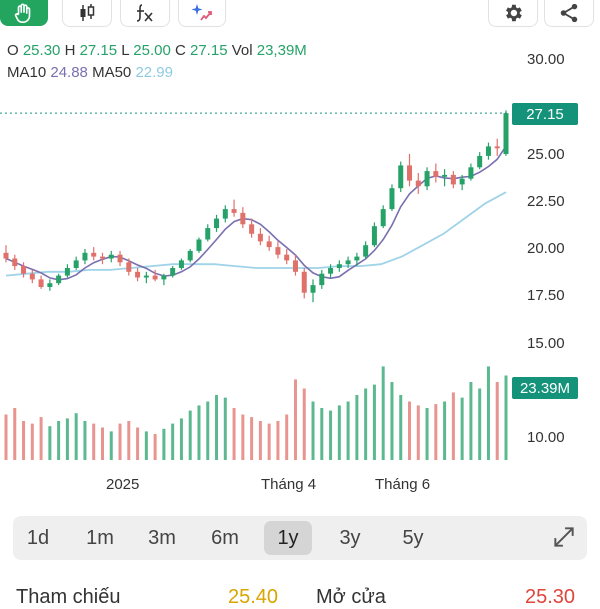 This screenshot has height=609, width=600. Describe the element at coordinates (513, 13) in the screenshot. I see `settings-button` at that location.